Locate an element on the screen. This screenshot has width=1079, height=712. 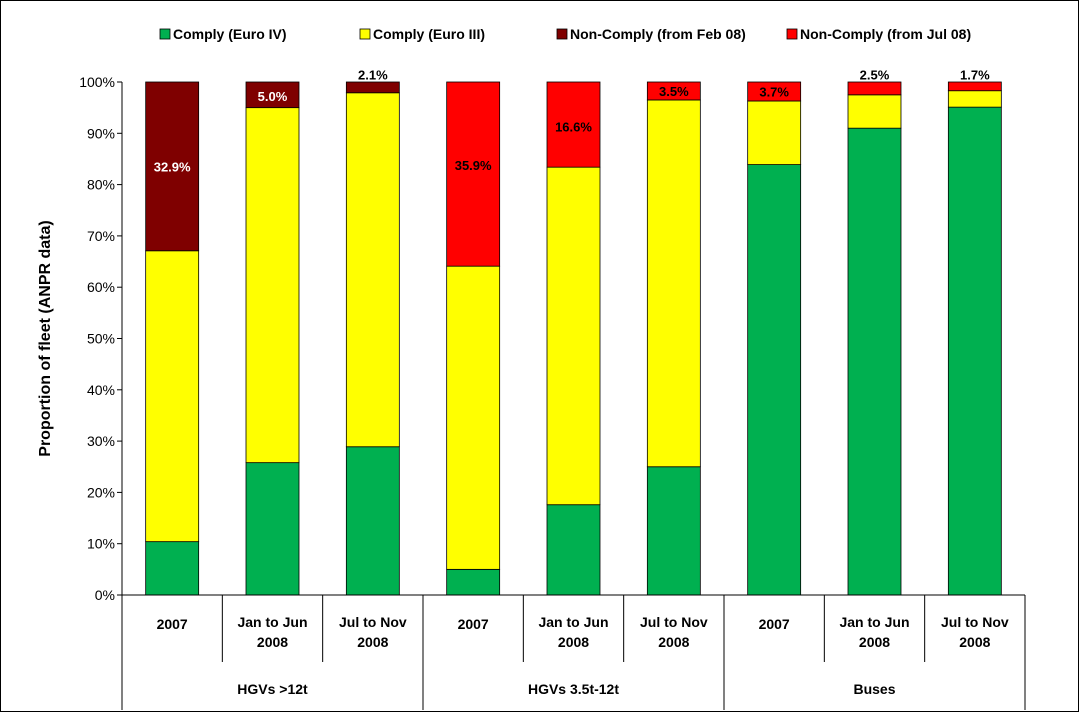
x-category-label-4: 2007 is located at coordinates (473, 624).